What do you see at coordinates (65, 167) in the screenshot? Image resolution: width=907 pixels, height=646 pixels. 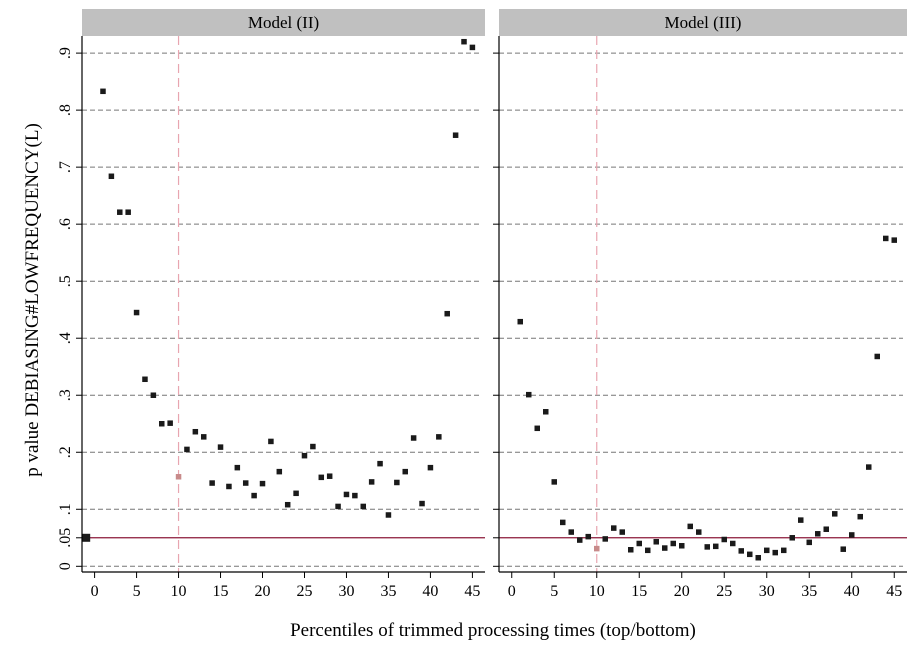 I see `y-tick-label: .7` at bounding box center [65, 167].